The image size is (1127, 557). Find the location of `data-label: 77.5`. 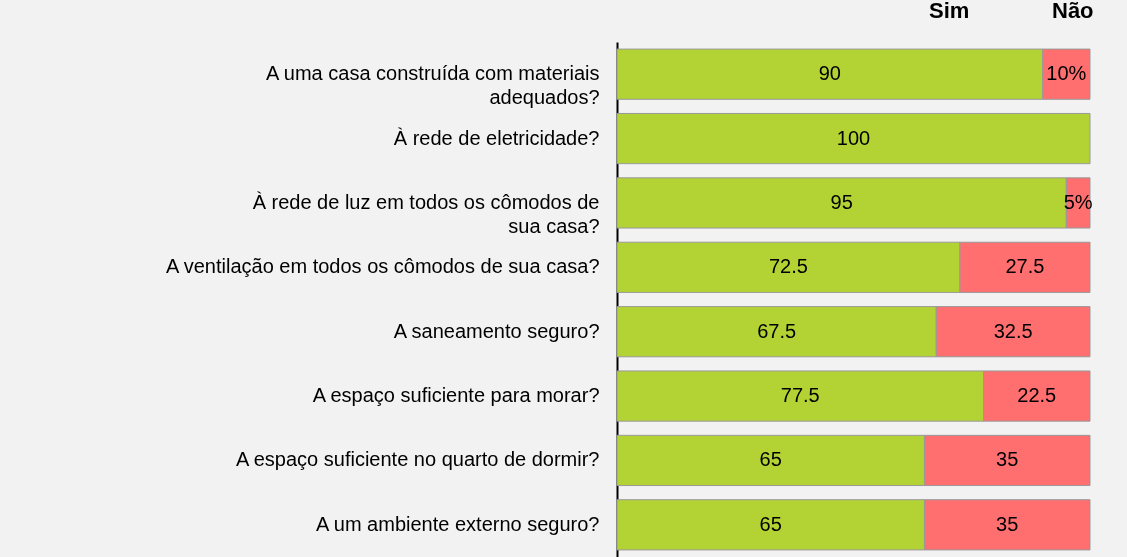

data-label: 77.5 is located at coordinates (800, 395).